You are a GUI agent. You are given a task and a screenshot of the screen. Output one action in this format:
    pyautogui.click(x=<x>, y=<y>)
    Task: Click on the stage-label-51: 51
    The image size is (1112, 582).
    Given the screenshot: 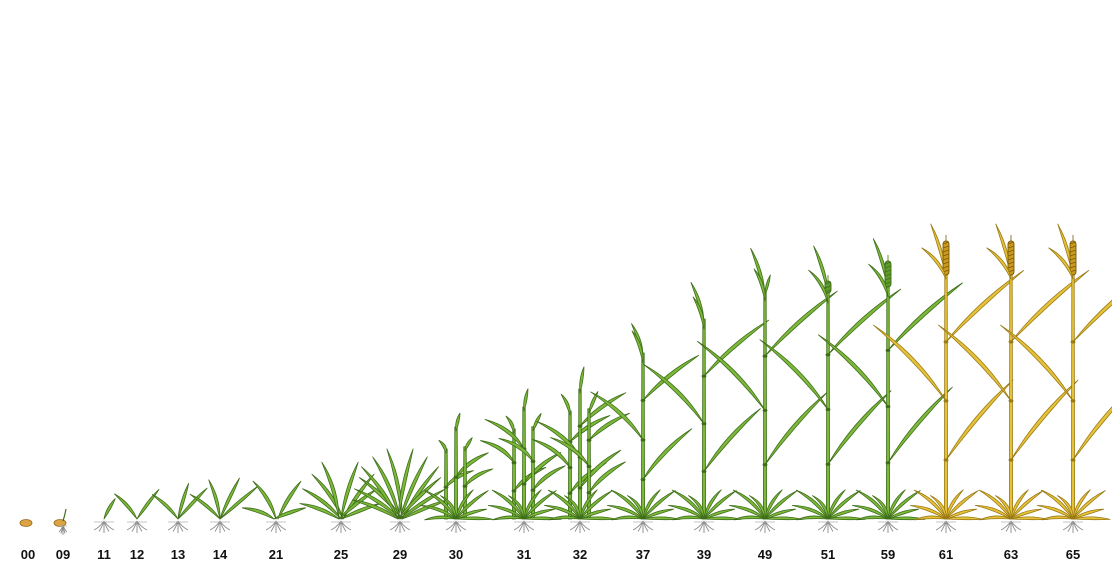 What is the action you would take?
    pyautogui.click(x=828, y=554)
    